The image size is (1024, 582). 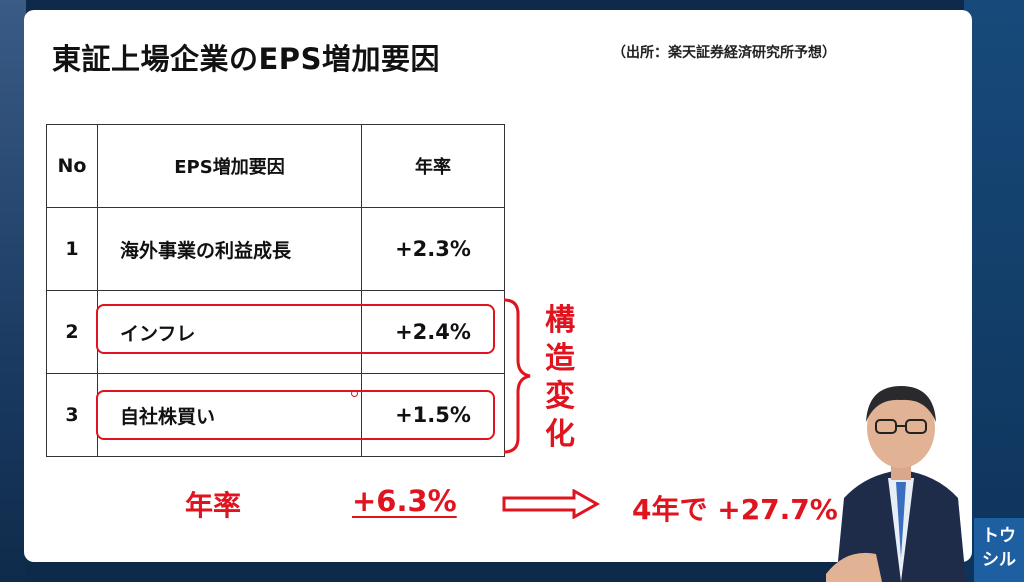 I want to click on table-row: 1 海外事業の利益成長 +2.3%, so click(x=275, y=249).